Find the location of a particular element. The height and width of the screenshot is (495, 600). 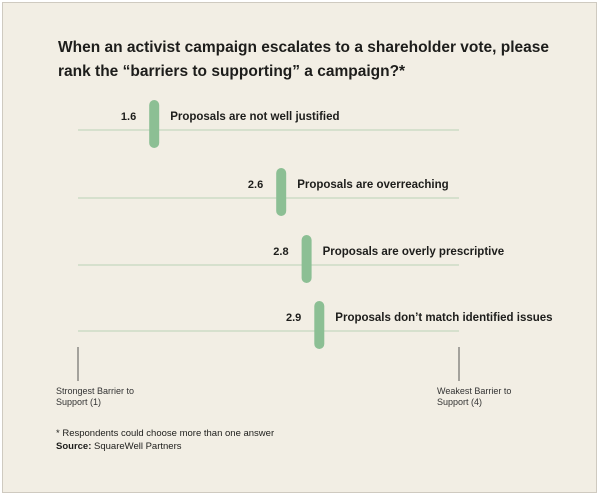

value-label: 2.6 is located at coordinates (255, 185).